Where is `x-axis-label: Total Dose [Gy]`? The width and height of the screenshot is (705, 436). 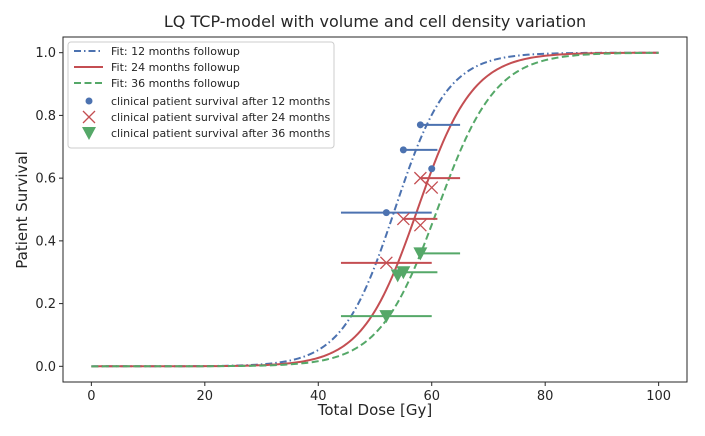 x-axis-label: Total Dose [Gy] is located at coordinates (375, 410).